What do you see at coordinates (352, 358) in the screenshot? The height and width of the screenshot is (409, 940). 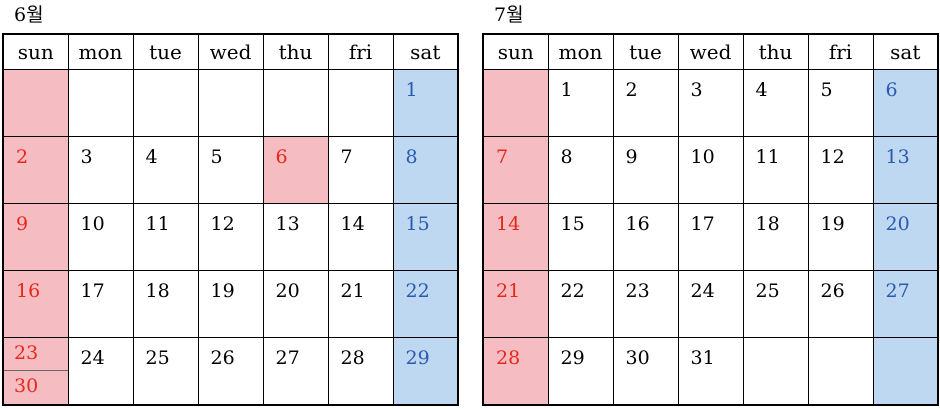 I see `day-number: 28` at bounding box center [352, 358].